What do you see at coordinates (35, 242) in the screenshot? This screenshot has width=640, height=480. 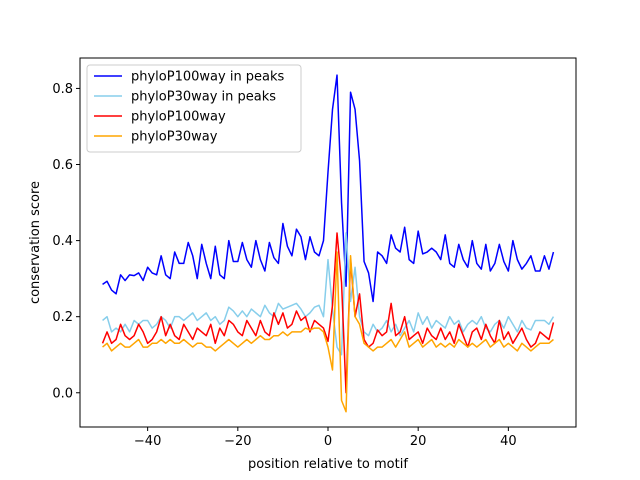 I see `y-axis-label: conservation score` at bounding box center [35, 242].